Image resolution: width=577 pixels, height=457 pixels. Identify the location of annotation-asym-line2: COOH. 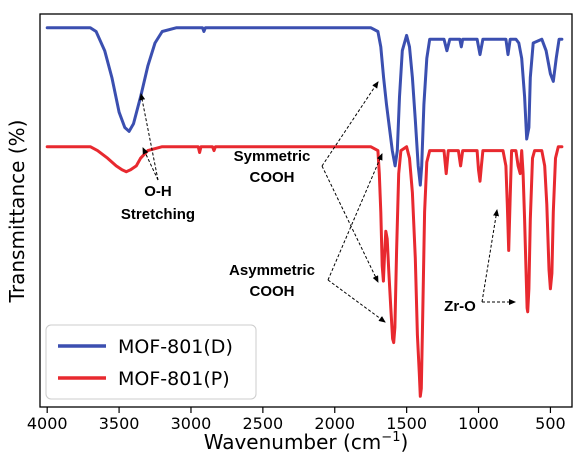
(272, 291).